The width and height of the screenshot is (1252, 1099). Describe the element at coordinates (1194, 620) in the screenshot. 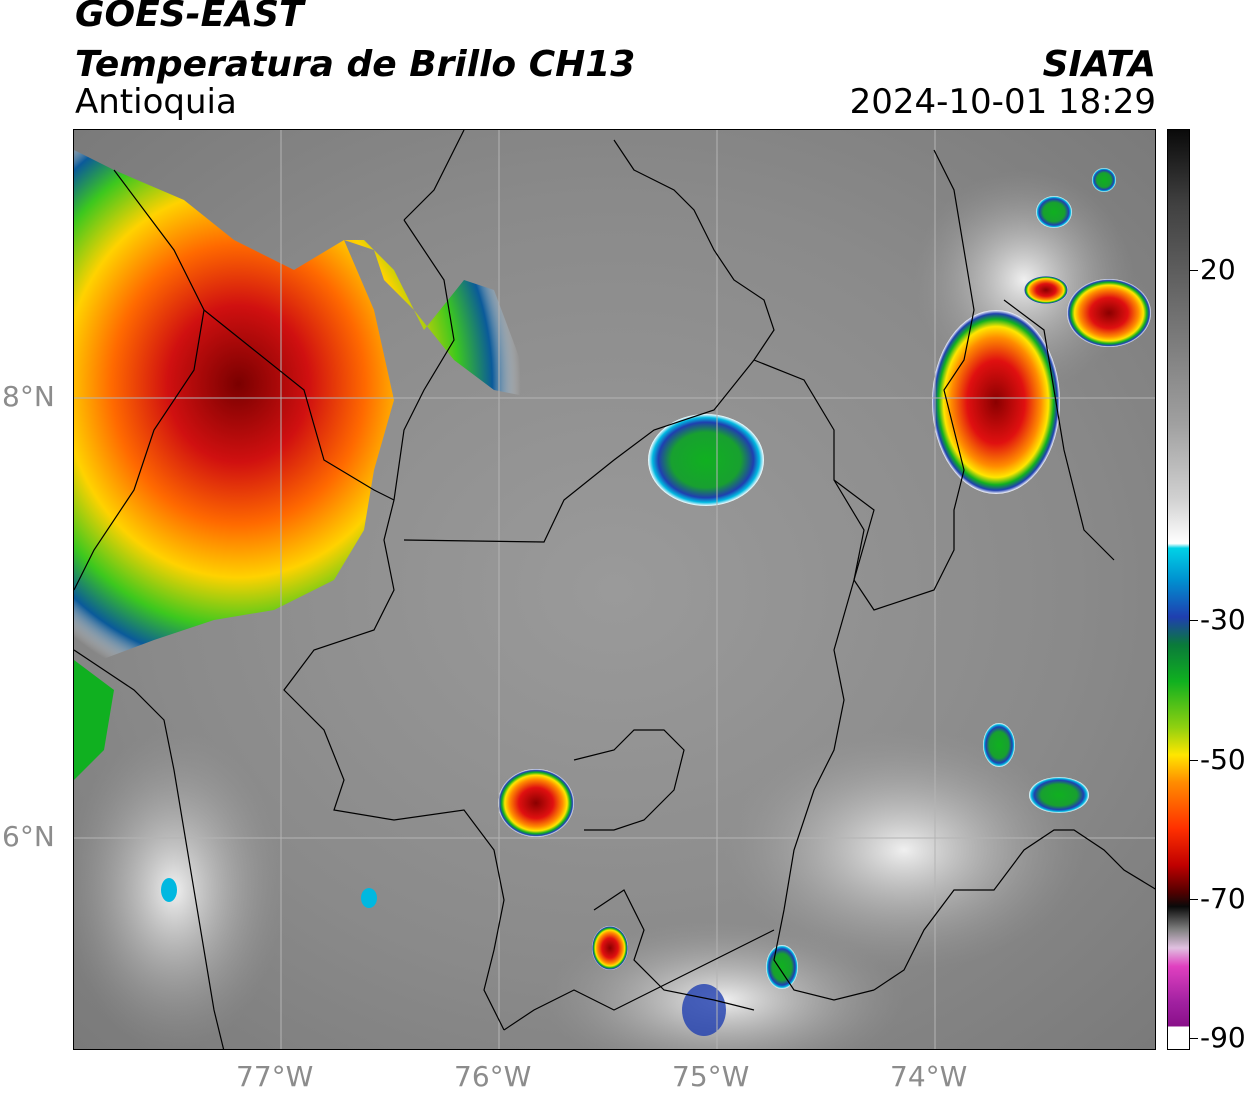

I see `cbar-tick-m30` at that location.